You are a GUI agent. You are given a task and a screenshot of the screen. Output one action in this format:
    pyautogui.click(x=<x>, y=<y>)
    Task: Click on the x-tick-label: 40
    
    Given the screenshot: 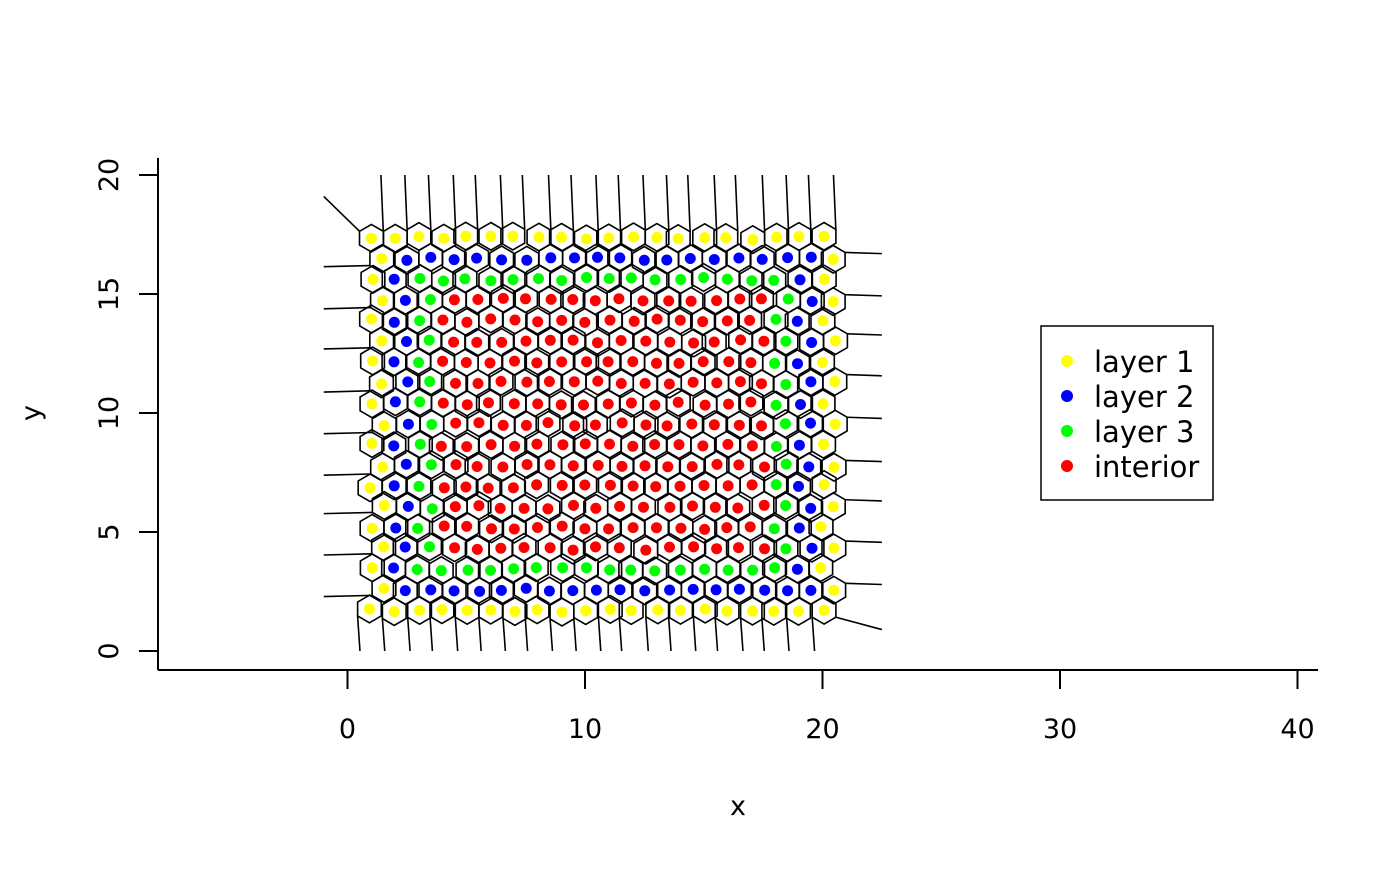 What is the action you would take?
    pyautogui.click(x=1297, y=729)
    